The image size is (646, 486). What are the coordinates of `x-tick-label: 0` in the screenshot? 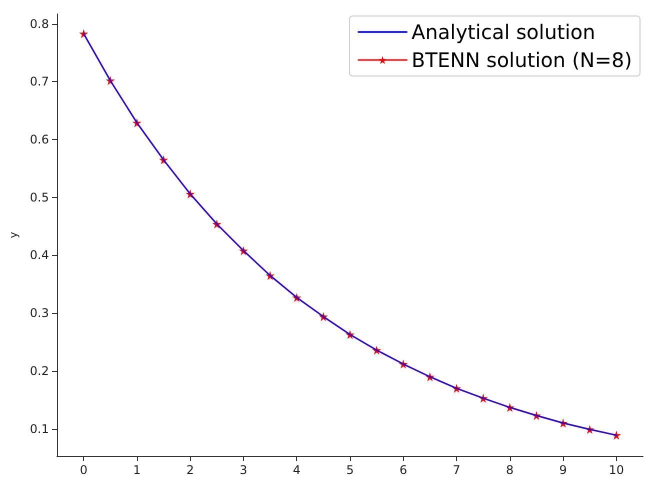 It's located at (84, 470).